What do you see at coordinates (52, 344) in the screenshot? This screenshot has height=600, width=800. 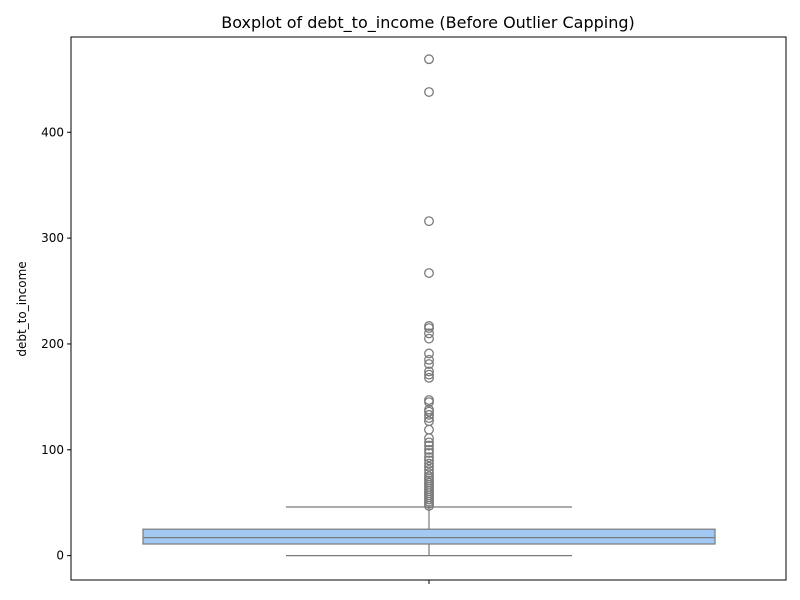 I see `y-tick-label: 200` at bounding box center [52, 344].